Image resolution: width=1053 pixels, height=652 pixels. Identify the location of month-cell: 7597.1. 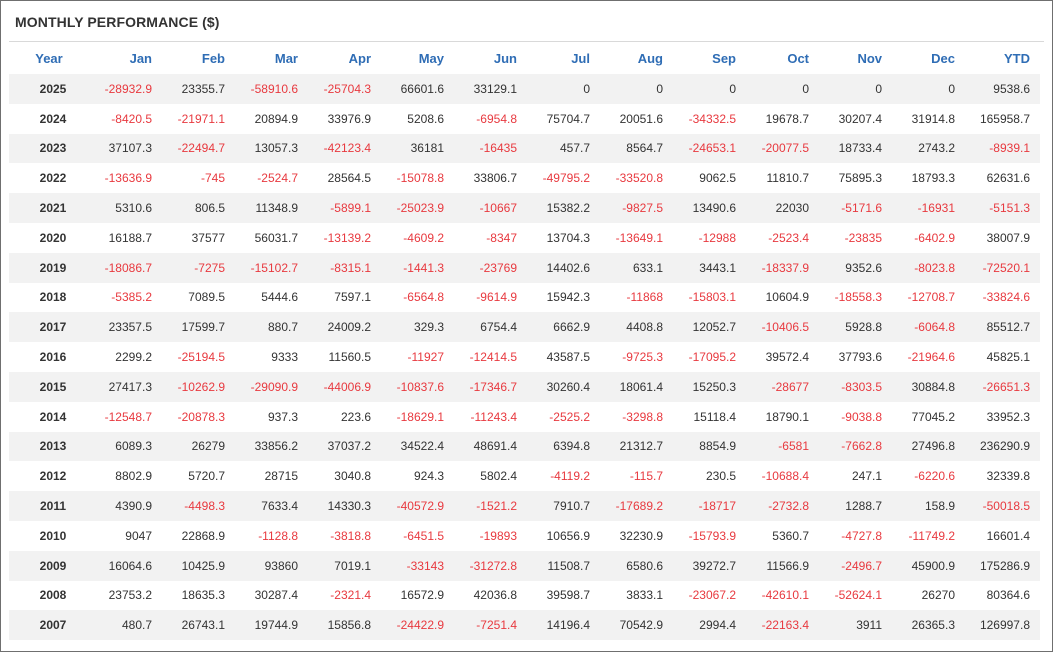
(344, 297).